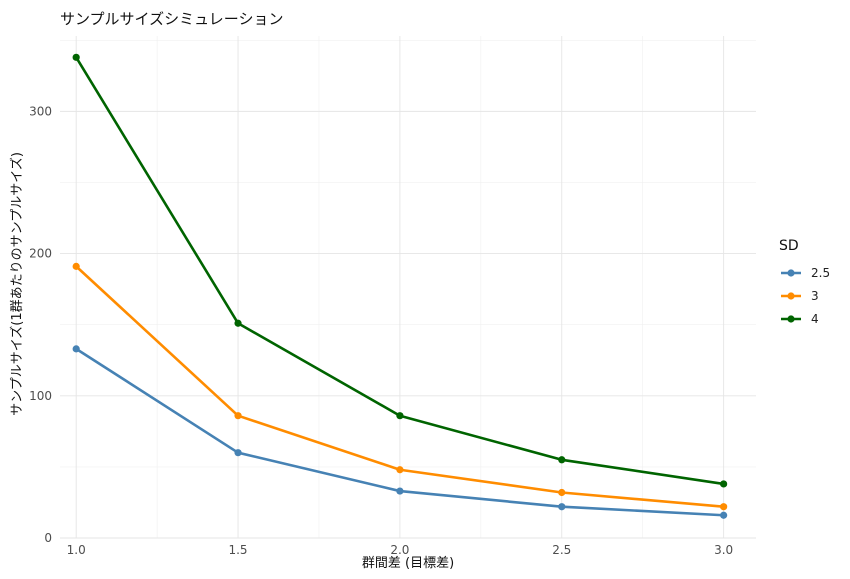 The width and height of the screenshot is (850, 579). What do you see at coordinates (40, 111) in the screenshot?
I see `y-tick-label: 300` at bounding box center [40, 111].